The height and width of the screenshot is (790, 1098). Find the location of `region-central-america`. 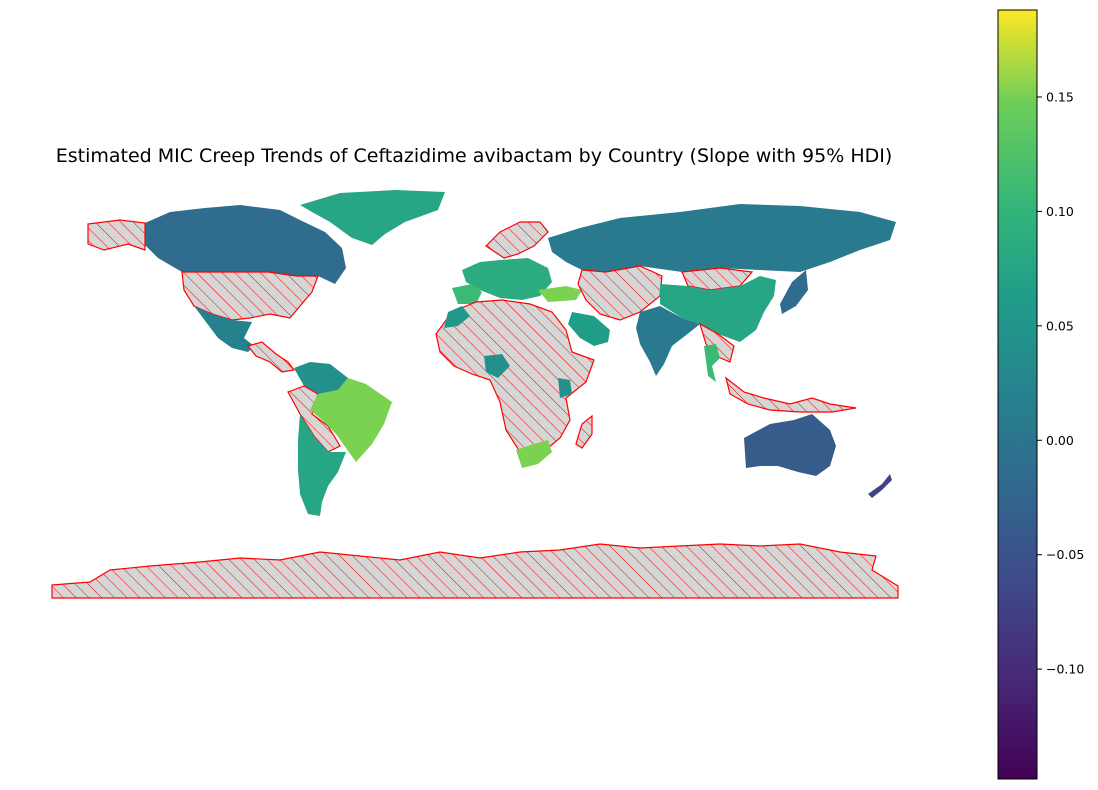

region-central-america is located at coordinates (271, 357).